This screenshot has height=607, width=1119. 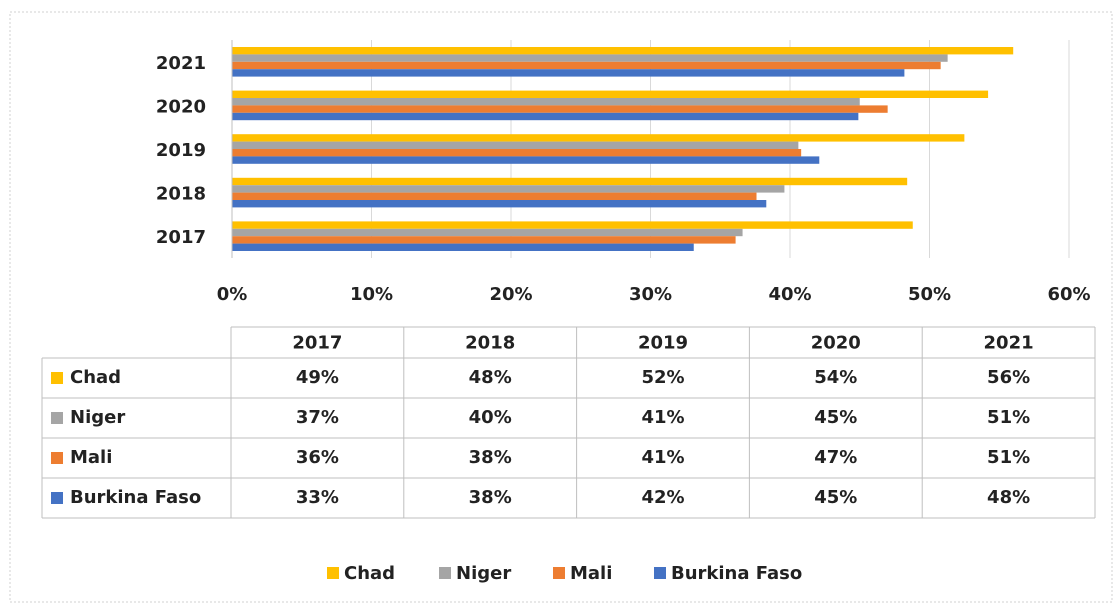 I want to click on x-tick-label: 20%, so click(x=510, y=294).